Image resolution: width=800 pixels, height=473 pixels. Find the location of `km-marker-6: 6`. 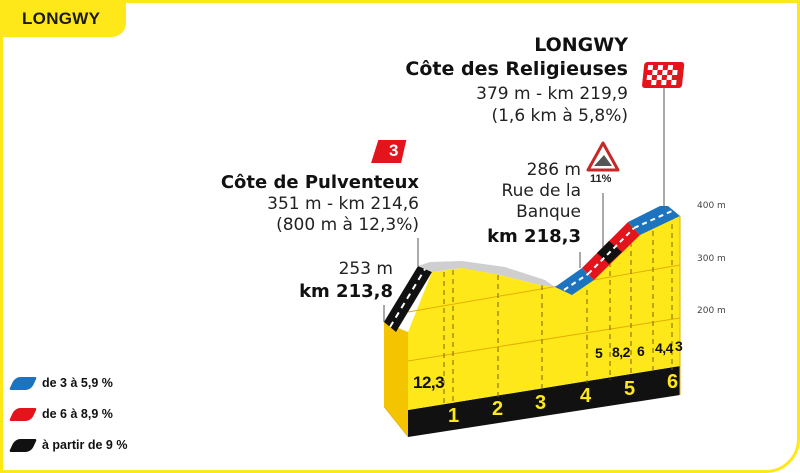

km-marker-6: 6 is located at coordinates (673, 382).